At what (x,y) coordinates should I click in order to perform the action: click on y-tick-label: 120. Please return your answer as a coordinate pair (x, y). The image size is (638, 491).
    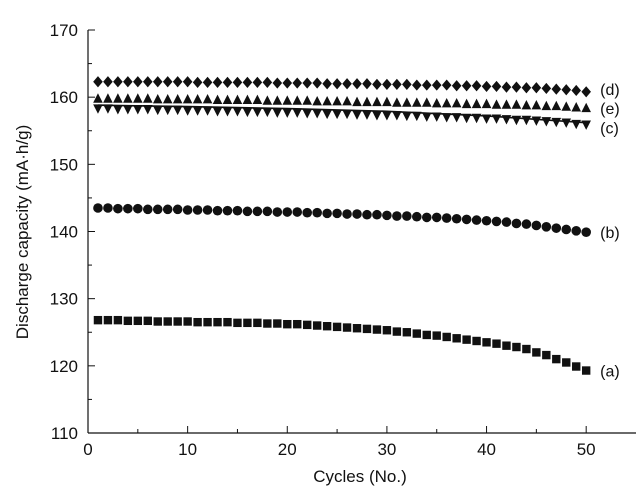
    Looking at the image, I should click on (64, 366).